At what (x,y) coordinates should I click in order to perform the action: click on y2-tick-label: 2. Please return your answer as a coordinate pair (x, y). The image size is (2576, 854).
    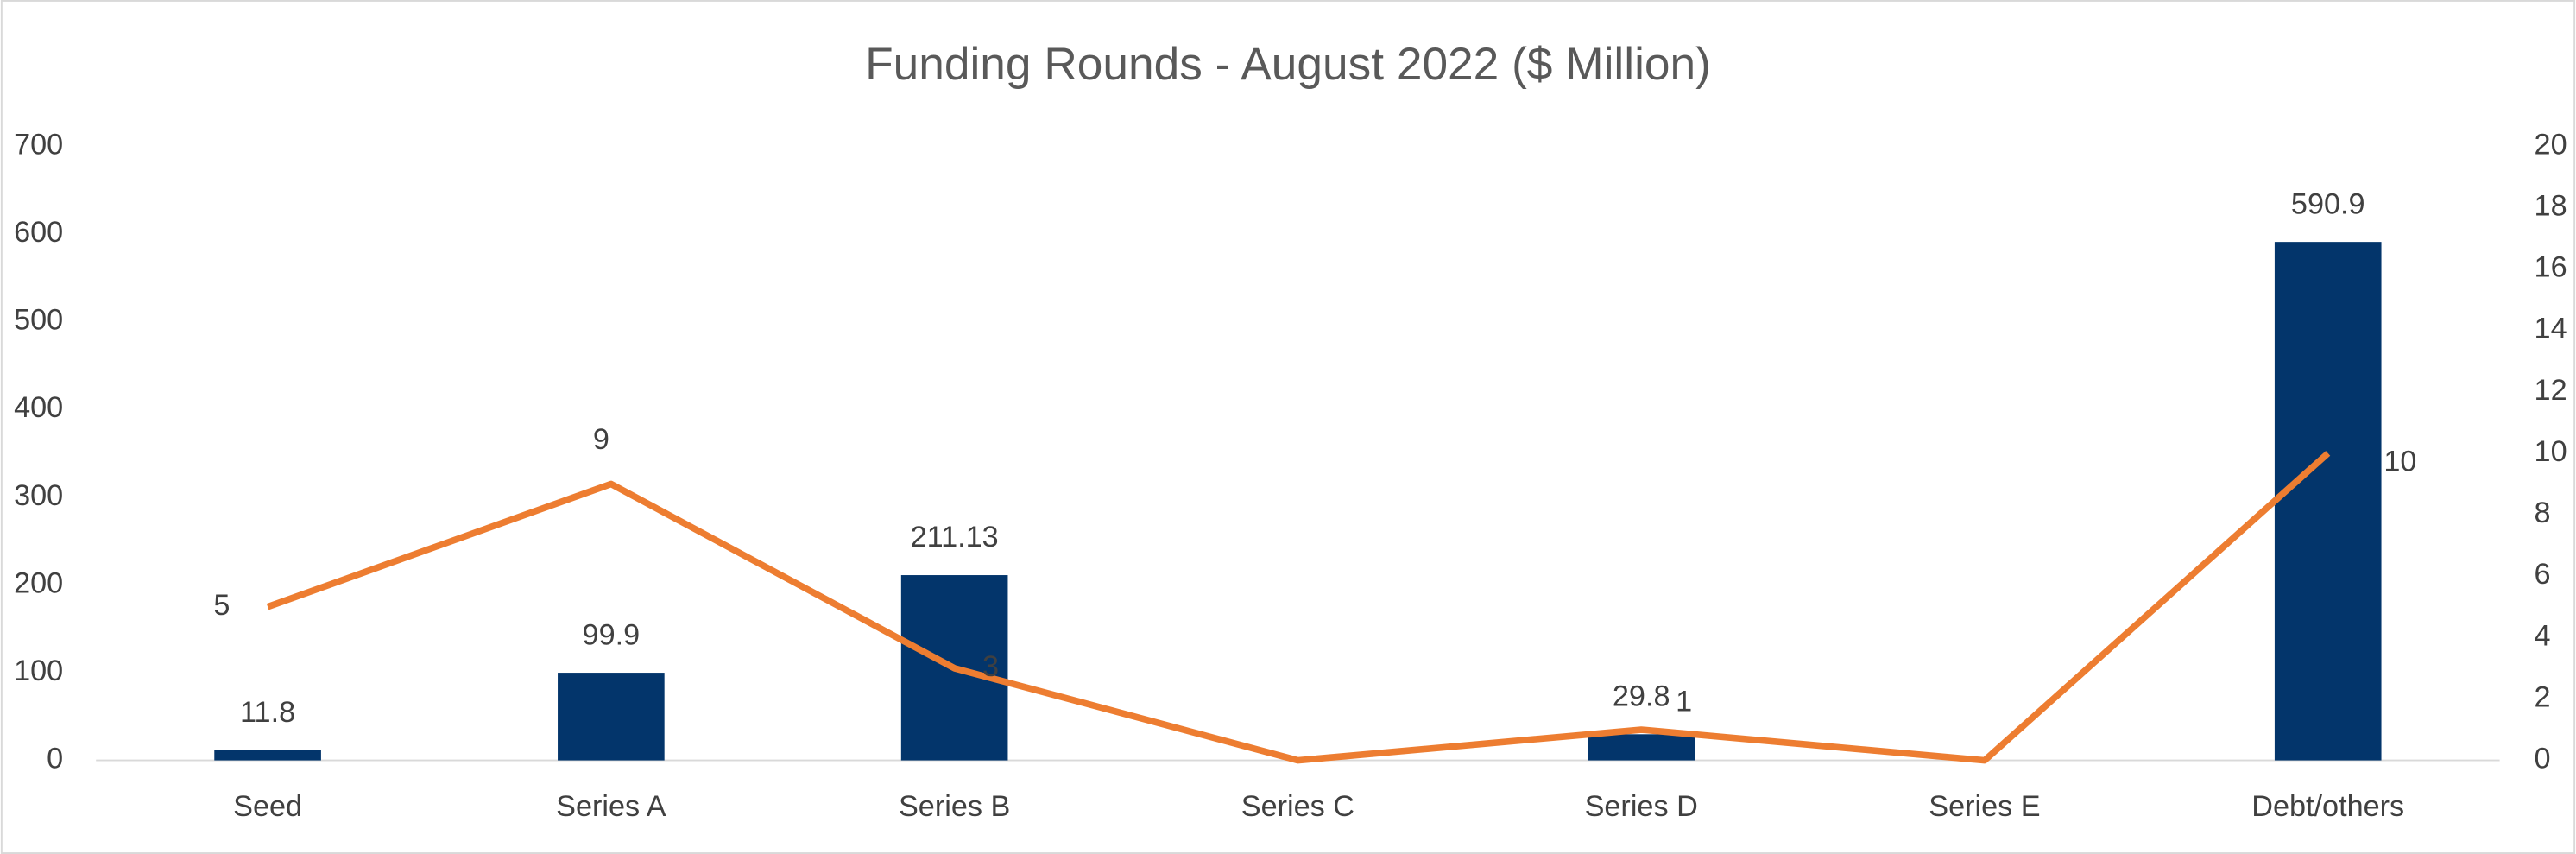
    Looking at the image, I should click on (2543, 697).